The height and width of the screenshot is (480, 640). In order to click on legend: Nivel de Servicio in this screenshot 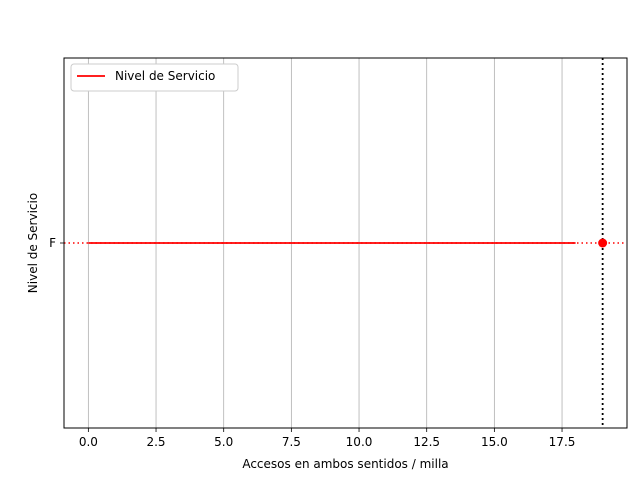, I will do `click(154, 77)`.